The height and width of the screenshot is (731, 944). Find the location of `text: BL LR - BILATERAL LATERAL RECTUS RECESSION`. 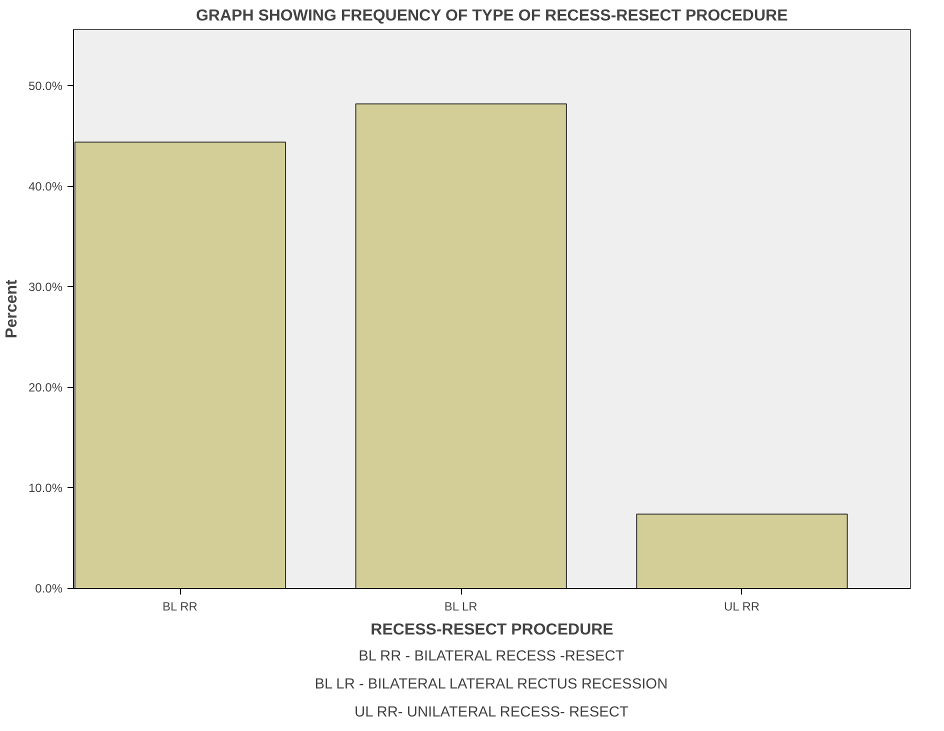

text: BL LR - BILATERAL LATERAL RECTUS RECESSION is located at coordinates (491, 684).